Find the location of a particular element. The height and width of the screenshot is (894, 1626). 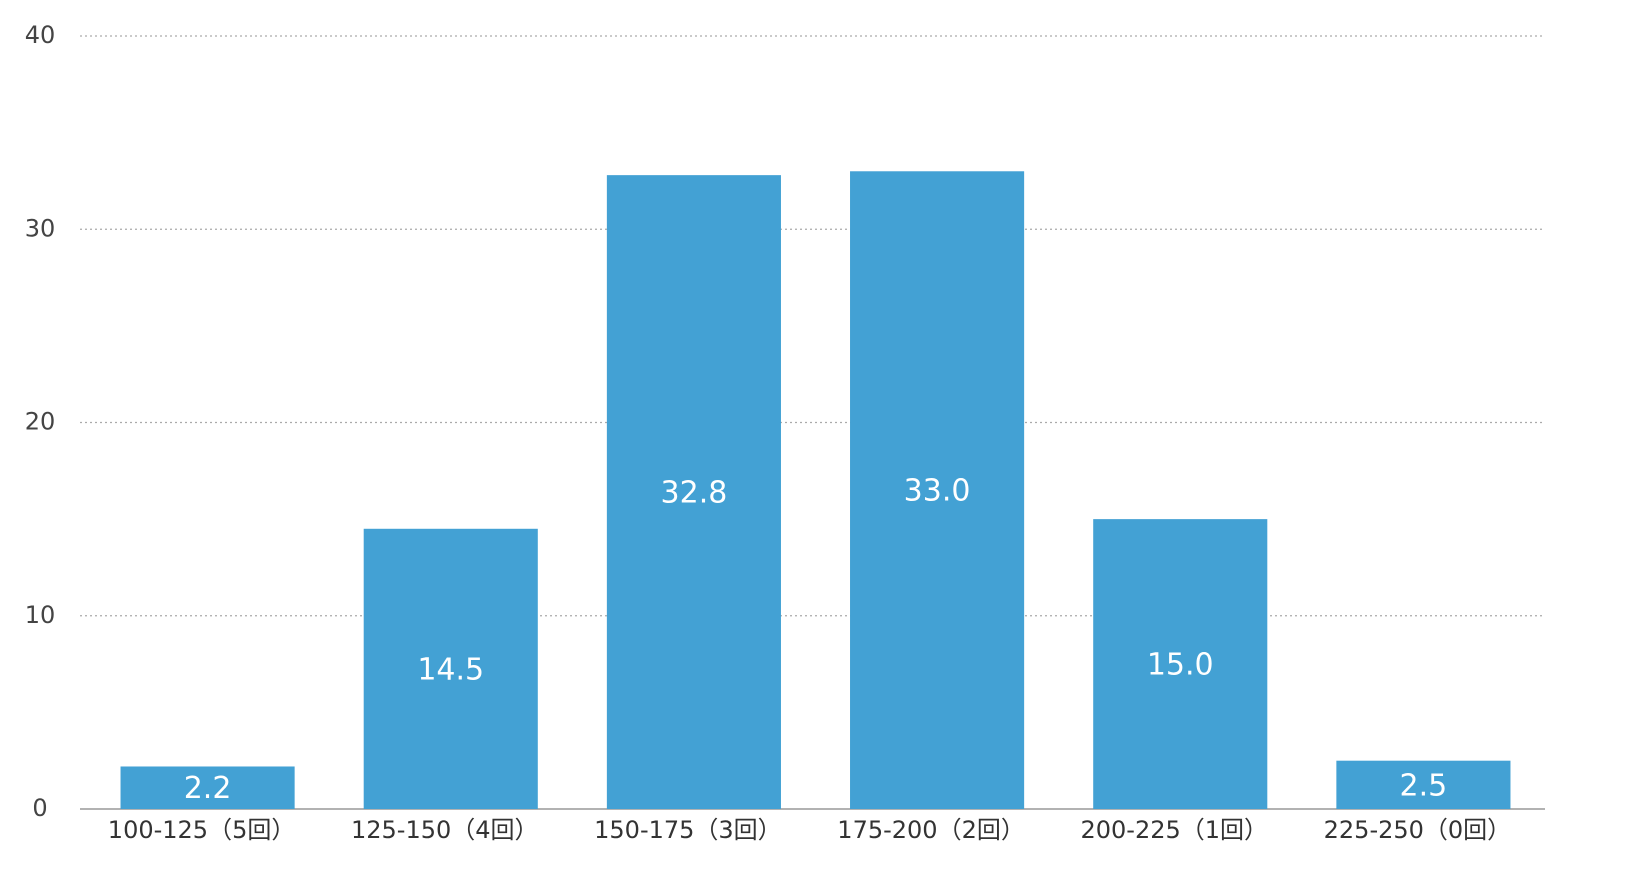

x-tick-label: 100-125（5回） is located at coordinates (202, 830).